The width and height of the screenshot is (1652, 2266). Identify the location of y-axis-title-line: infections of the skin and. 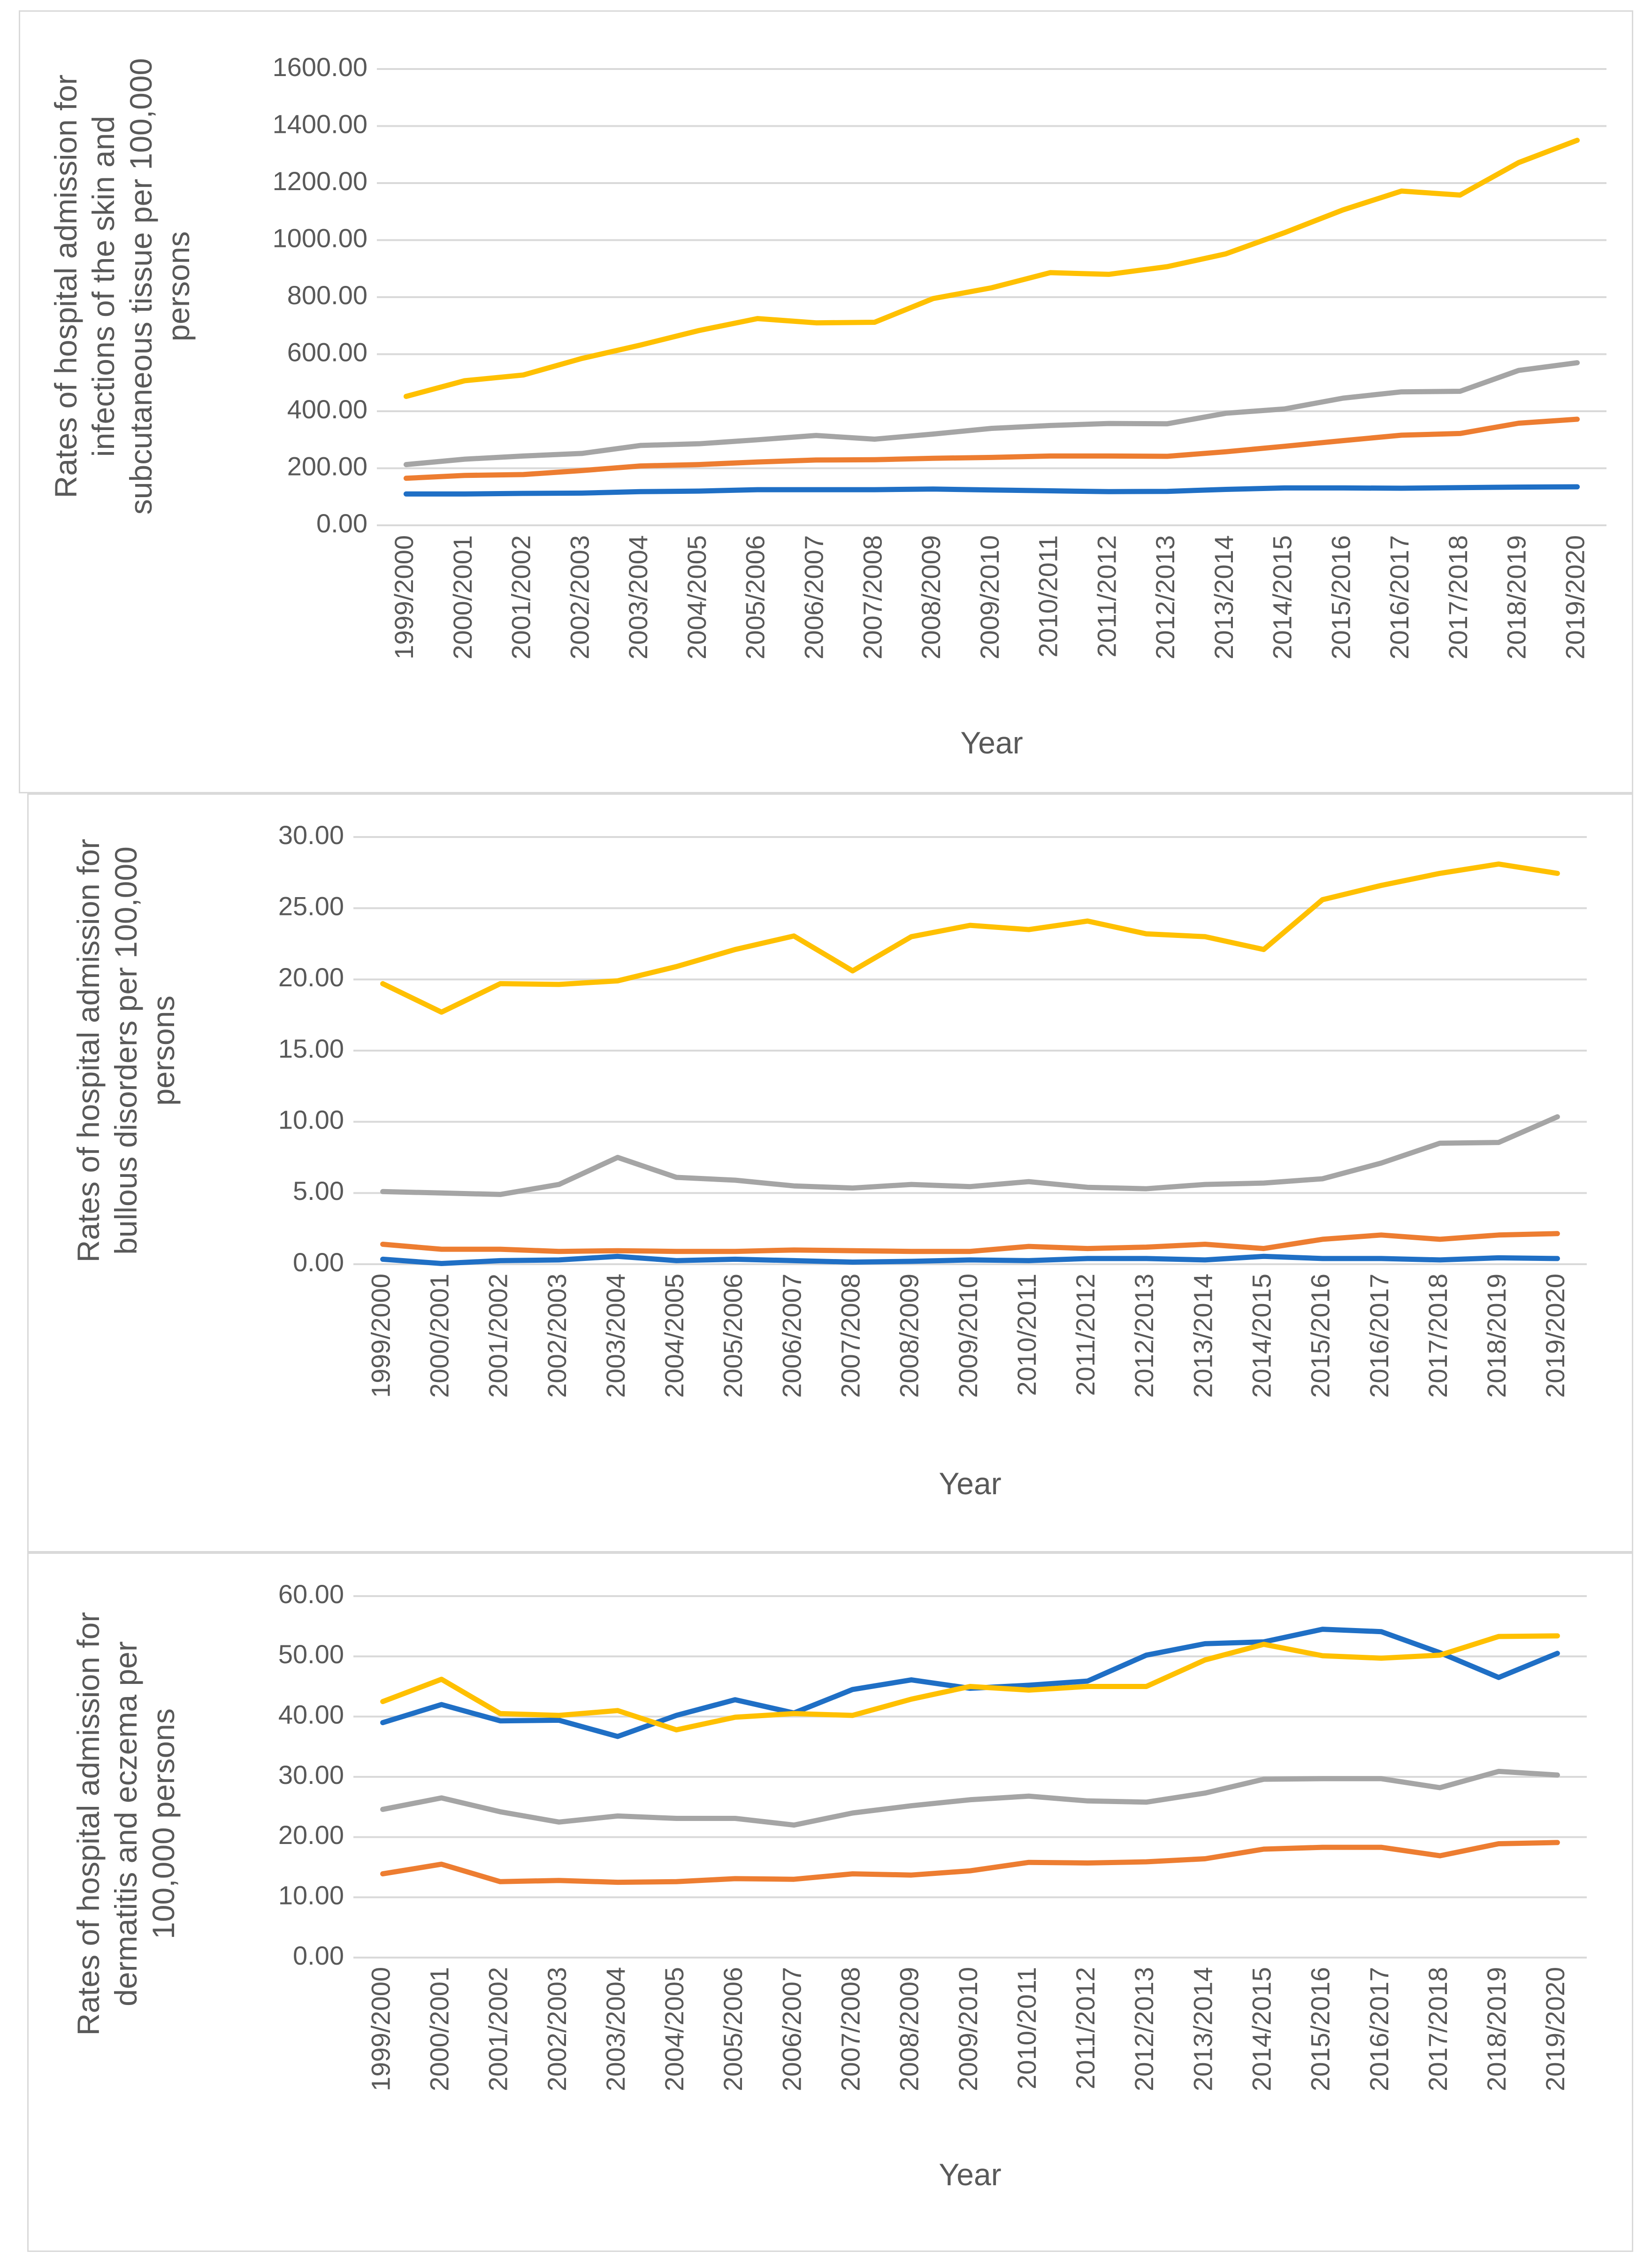
(103, 286).